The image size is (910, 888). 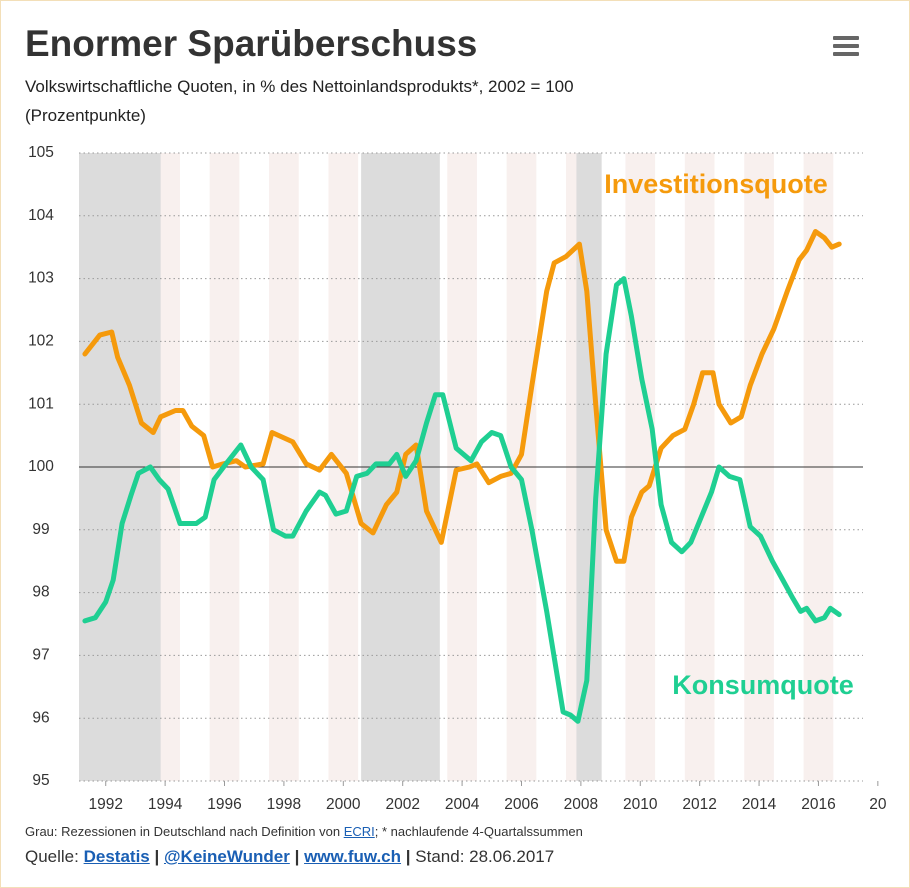 I want to click on y-tick-label: 101, so click(x=41, y=403).